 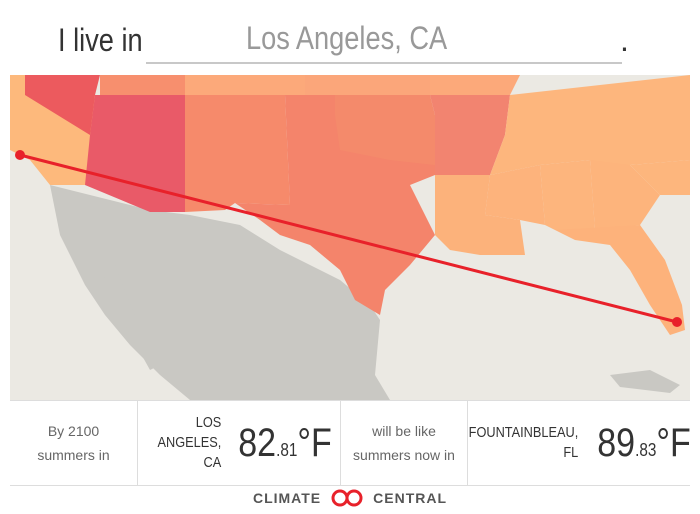 I want to click on missouri, so click(x=475, y=85).